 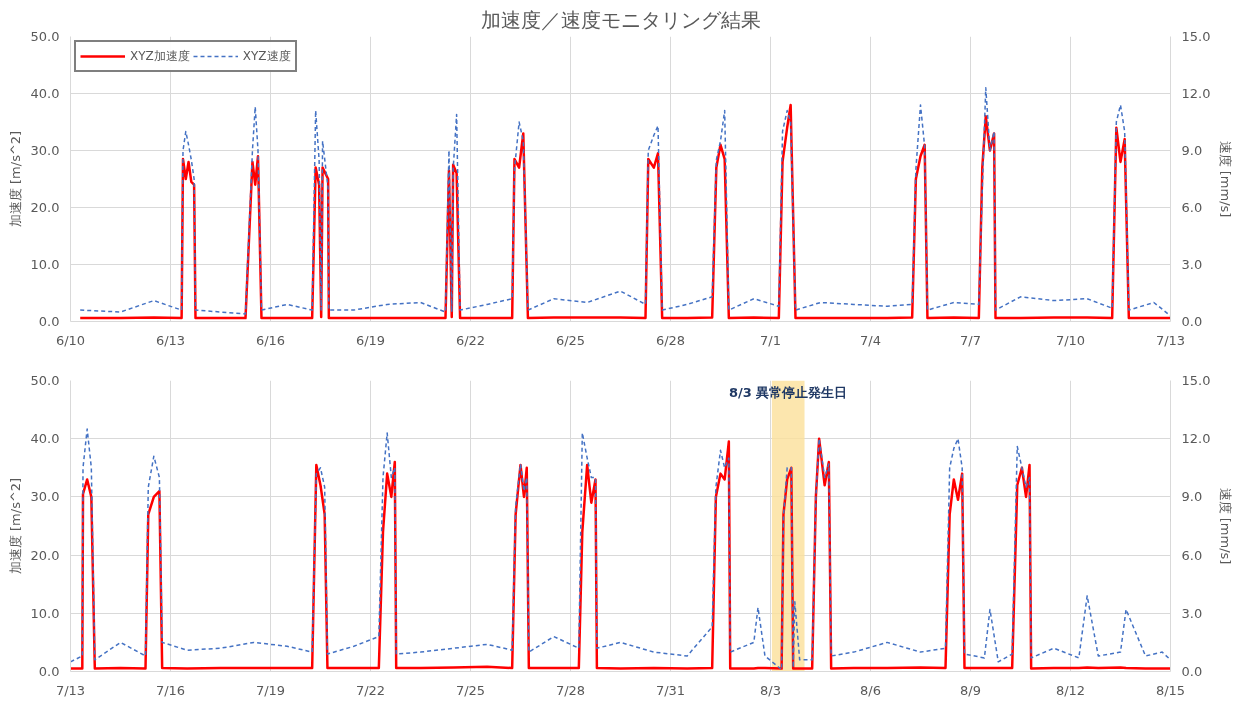 I want to click on x-tick-label: 8/12, so click(x=1070, y=690).